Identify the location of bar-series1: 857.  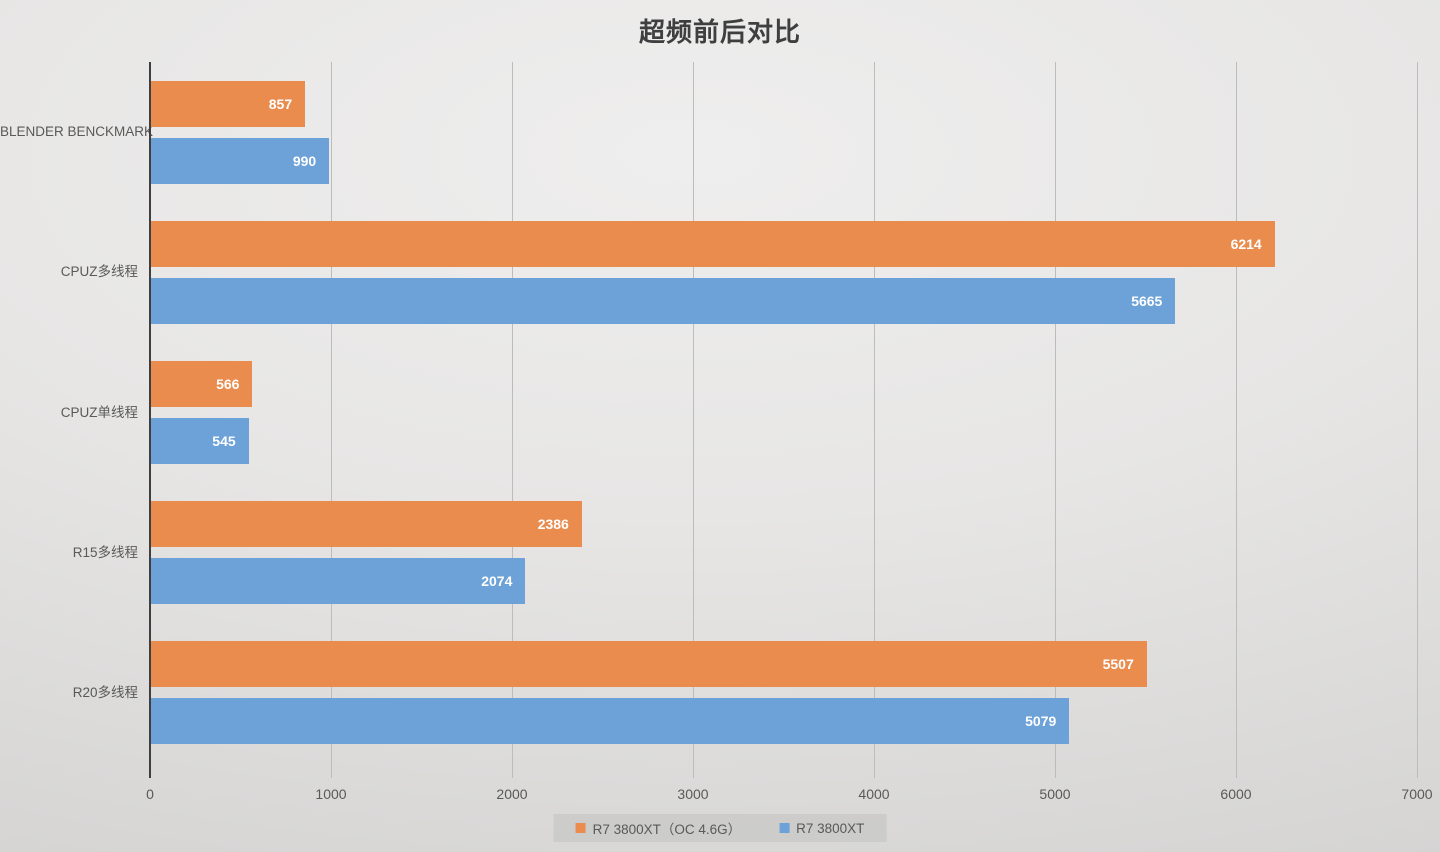
(228, 103).